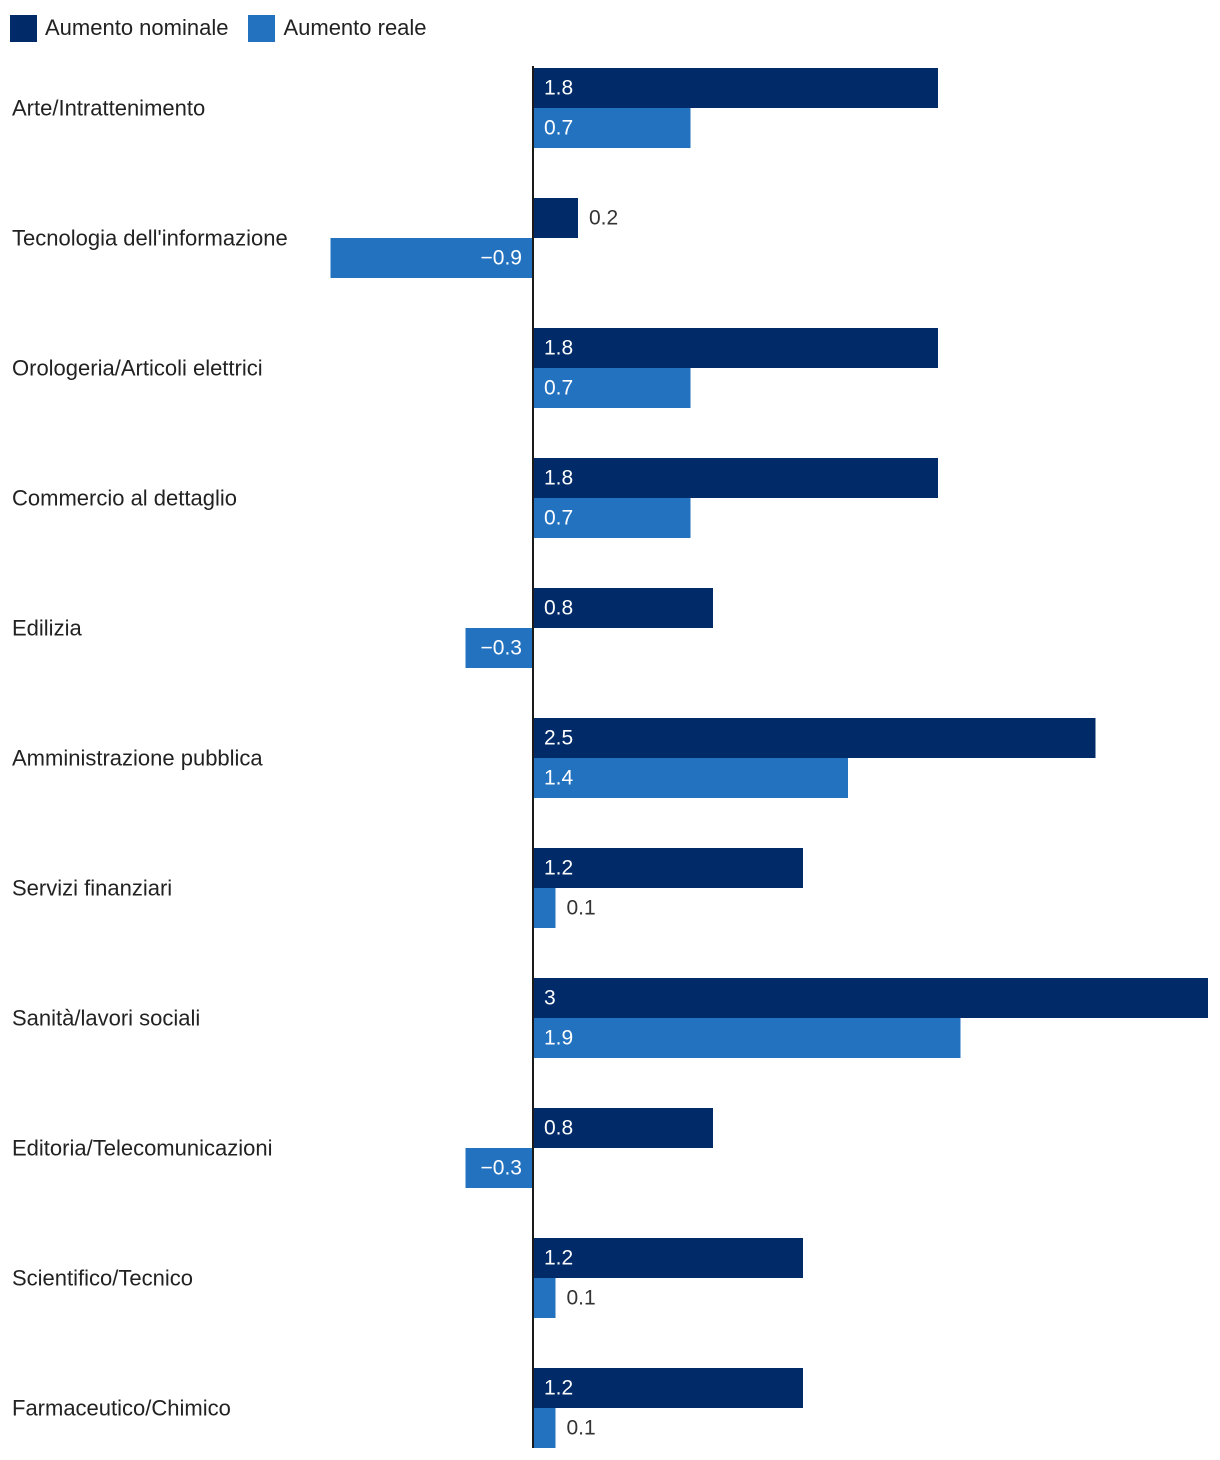 The width and height of the screenshot is (1220, 1460). Describe the element at coordinates (137, 758) in the screenshot. I see `category-label: Amministrazione pubblica` at that location.